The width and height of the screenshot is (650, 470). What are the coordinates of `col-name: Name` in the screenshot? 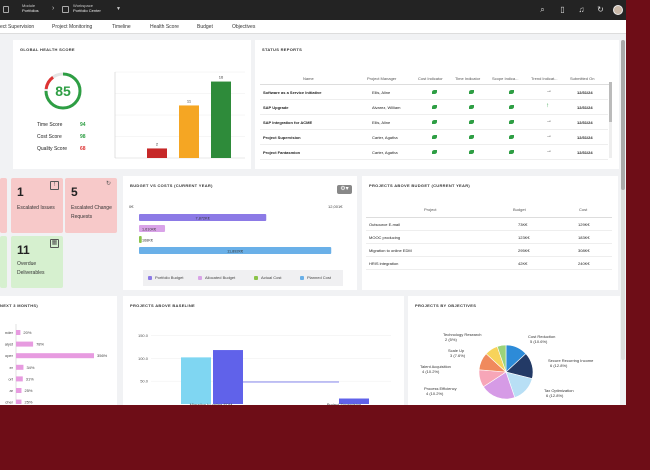 It's located at (308, 78).